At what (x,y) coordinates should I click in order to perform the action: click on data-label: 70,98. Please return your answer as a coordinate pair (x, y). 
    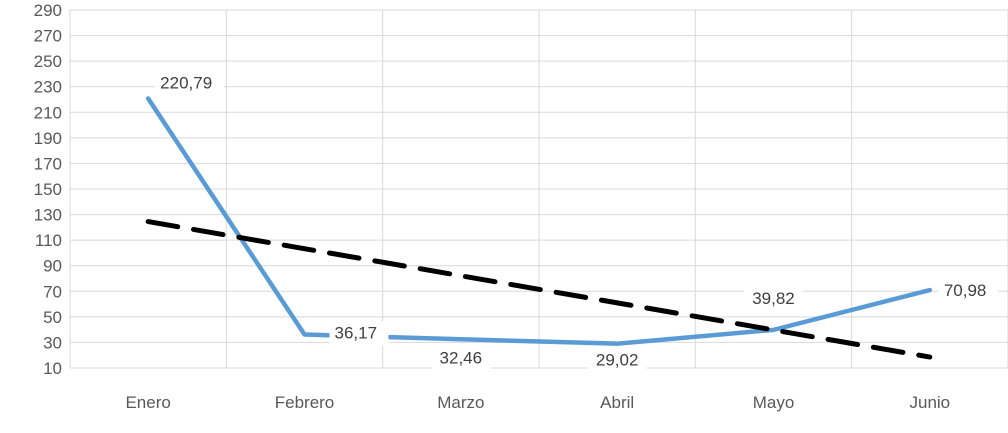
    Looking at the image, I should click on (965, 290).